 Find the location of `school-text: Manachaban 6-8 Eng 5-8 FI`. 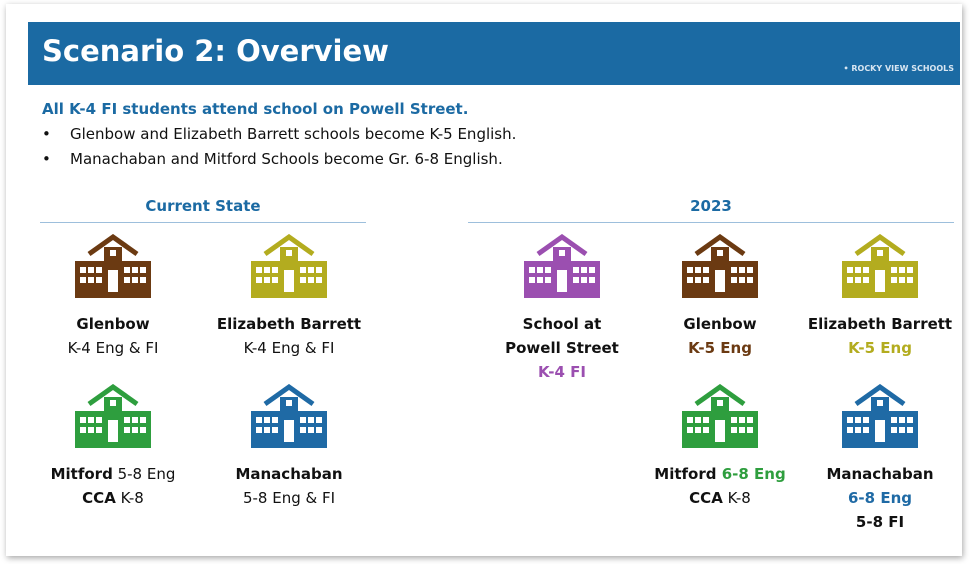

school-text: Manachaban 6-8 Eng 5-8 FI is located at coordinates (880, 498).